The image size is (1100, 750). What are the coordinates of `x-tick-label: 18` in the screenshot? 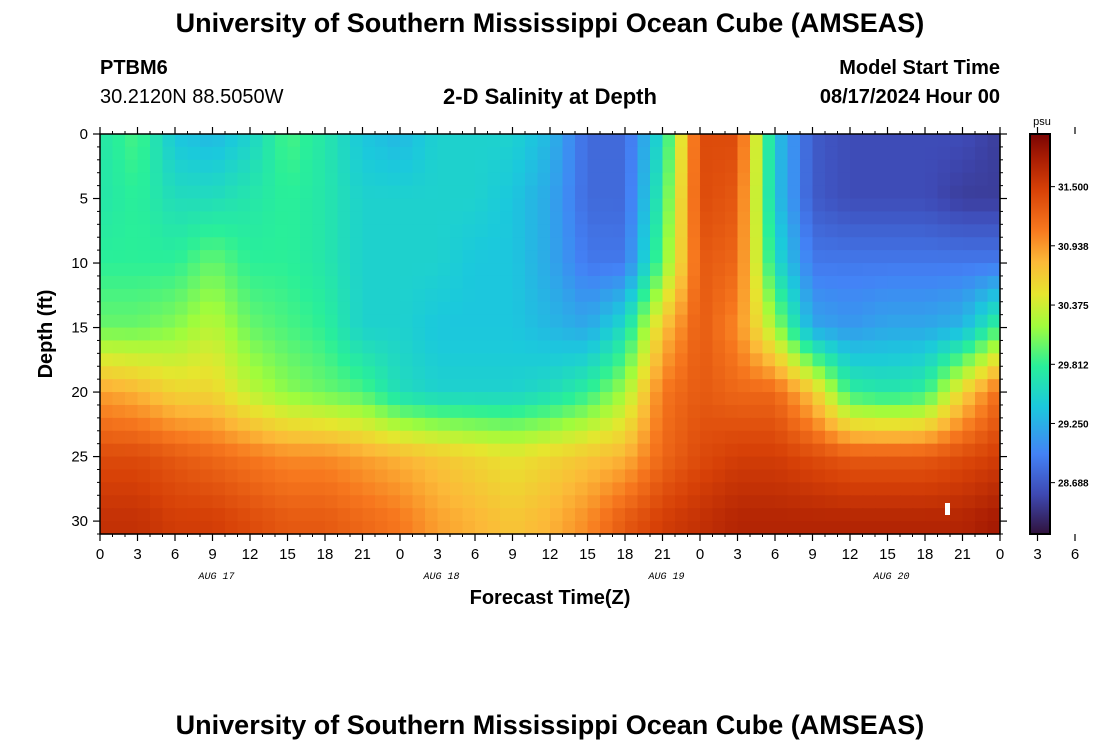 It's located at (625, 554).